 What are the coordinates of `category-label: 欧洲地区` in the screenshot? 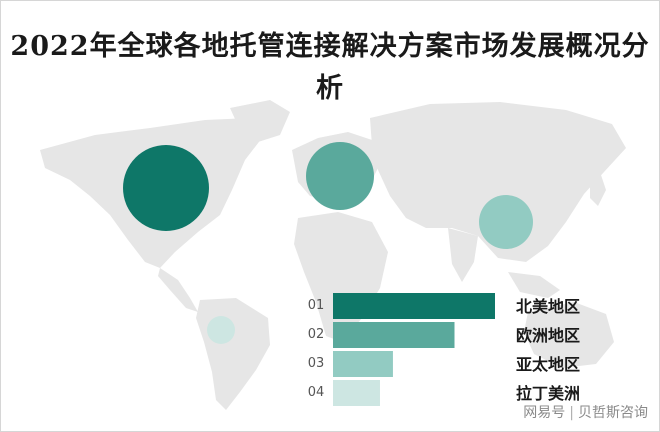 It's located at (548, 335).